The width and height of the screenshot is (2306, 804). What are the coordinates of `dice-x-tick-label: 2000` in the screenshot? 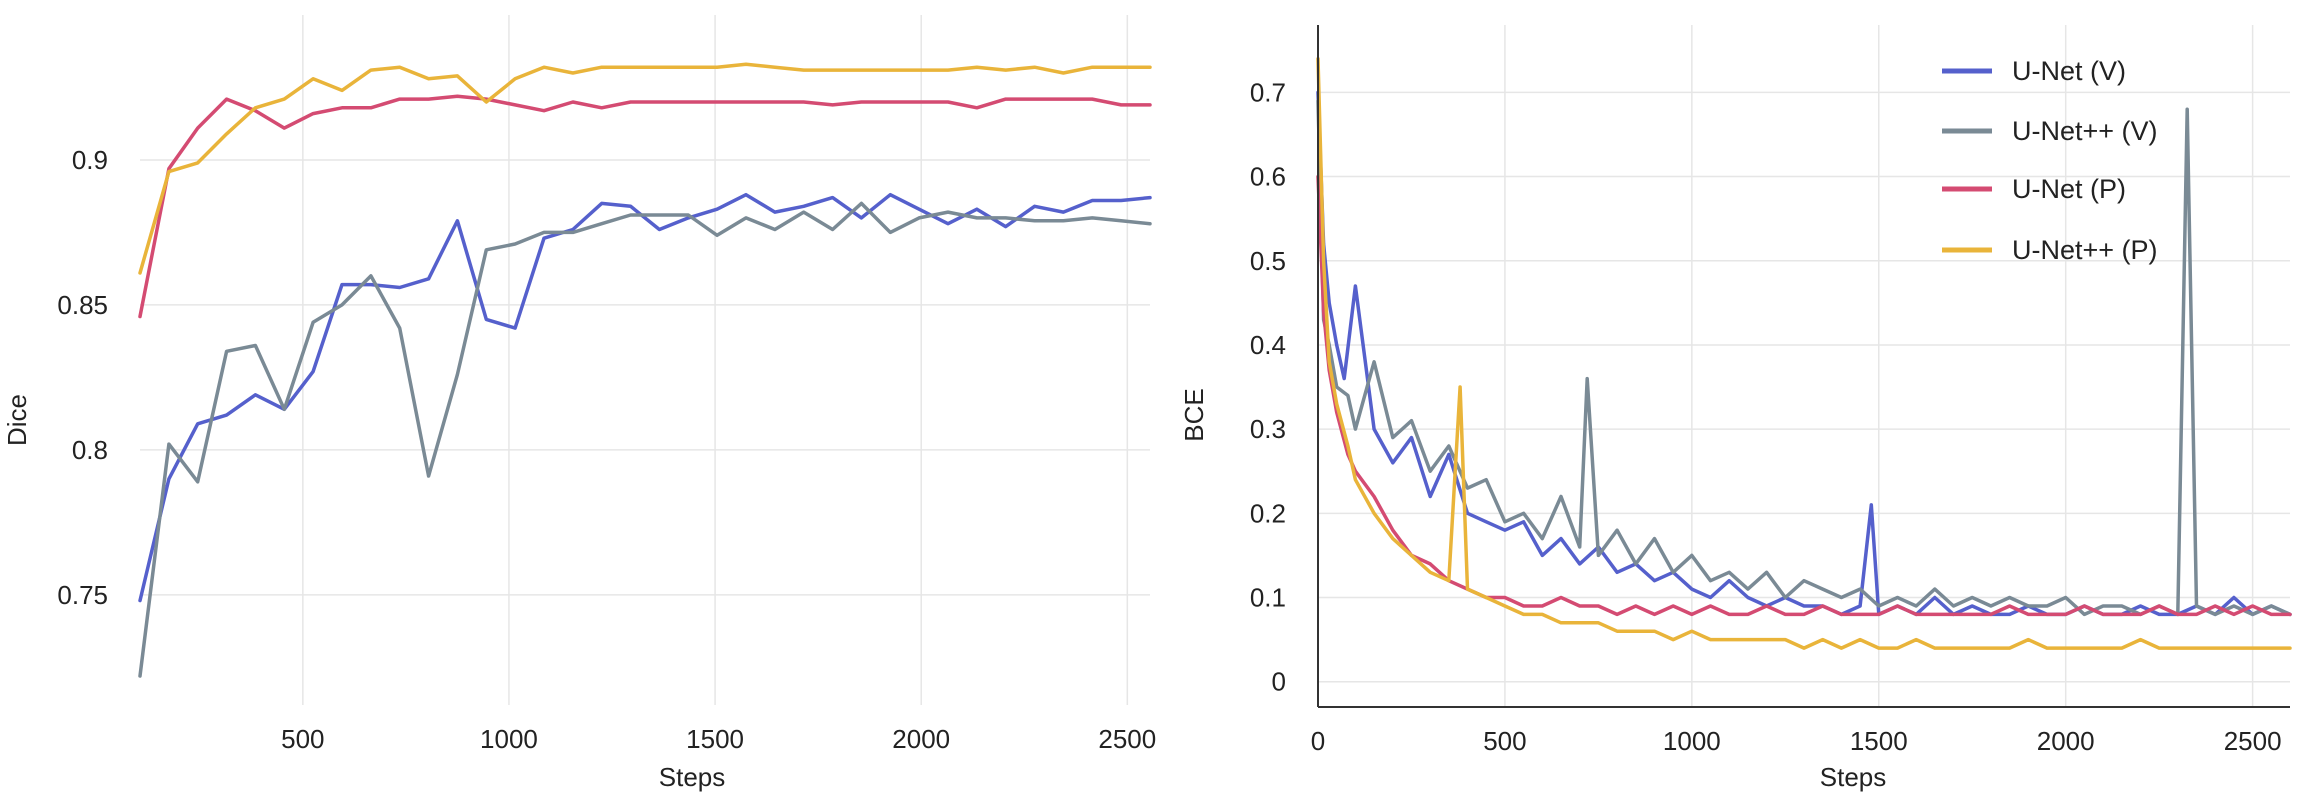 It's located at (921, 739).